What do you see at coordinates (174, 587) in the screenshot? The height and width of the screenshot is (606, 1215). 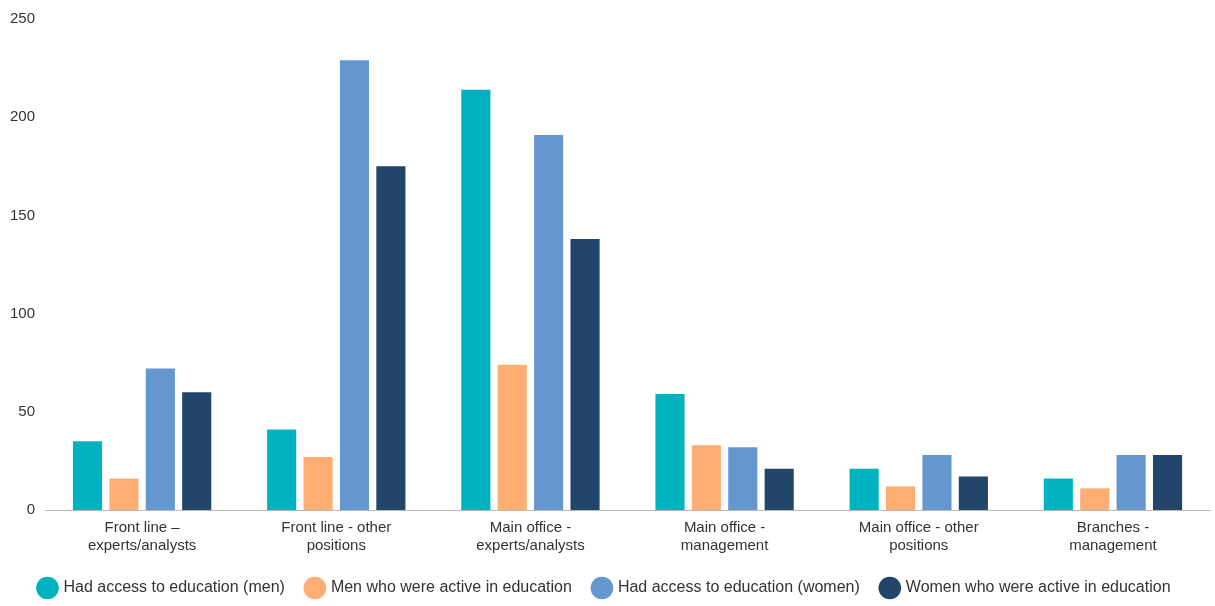 I see `legend-label: Had access to education (men)` at bounding box center [174, 587].